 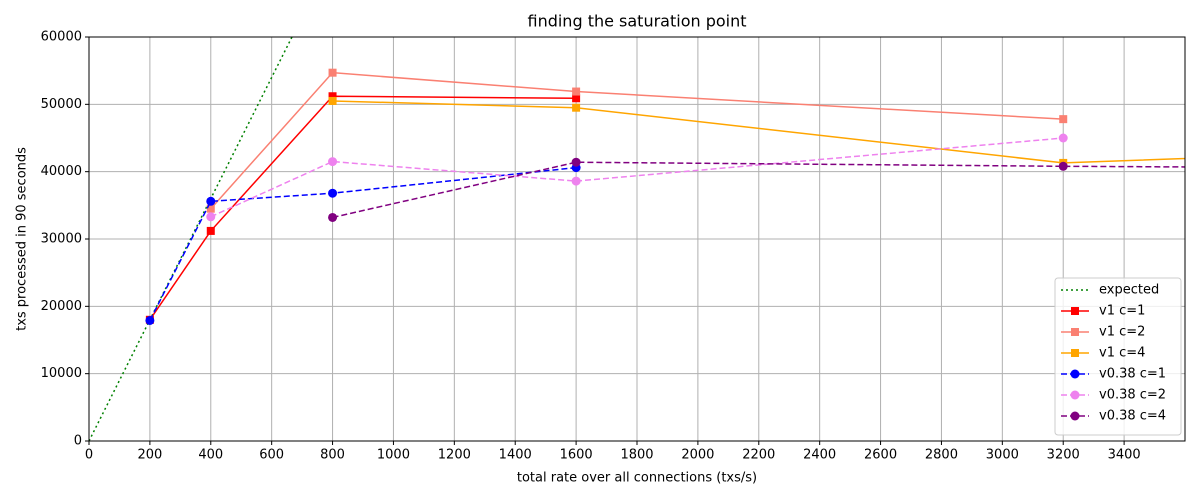 What do you see at coordinates (22, 239) in the screenshot?
I see `y-axis-label: txs processed in 90 seconds` at bounding box center [22, 239].